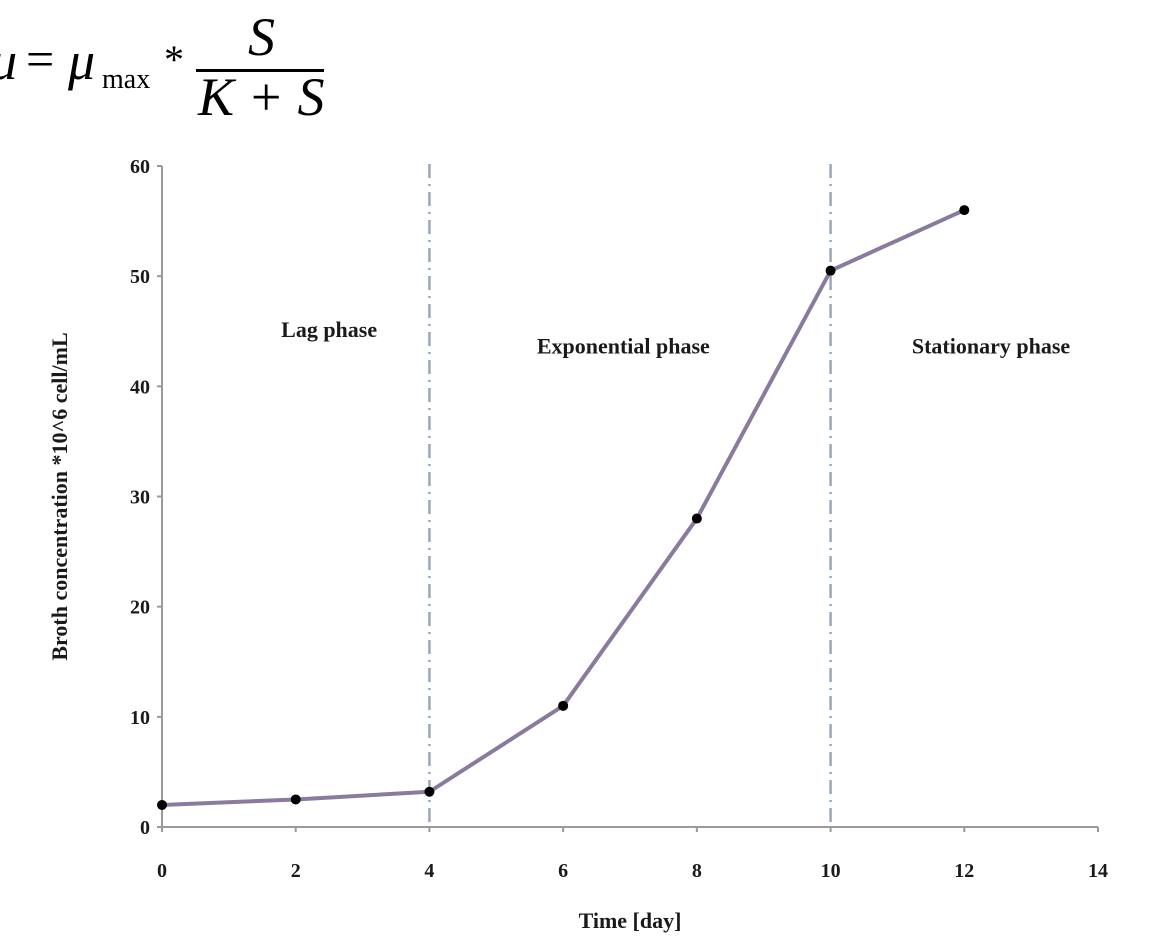 Image resolution: width=1155 pixels, height=951 pixels. Describe the element at coordinates (630, 920) in the screenshot. I see `x-axis-title: Time [day]` at that location.